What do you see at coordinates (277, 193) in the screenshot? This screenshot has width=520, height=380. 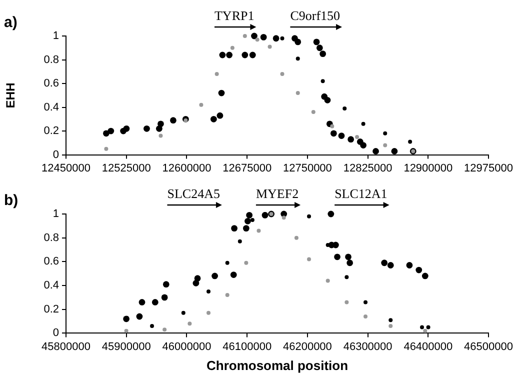 I see `text: MYEF2` at bounding box center [277, 193].